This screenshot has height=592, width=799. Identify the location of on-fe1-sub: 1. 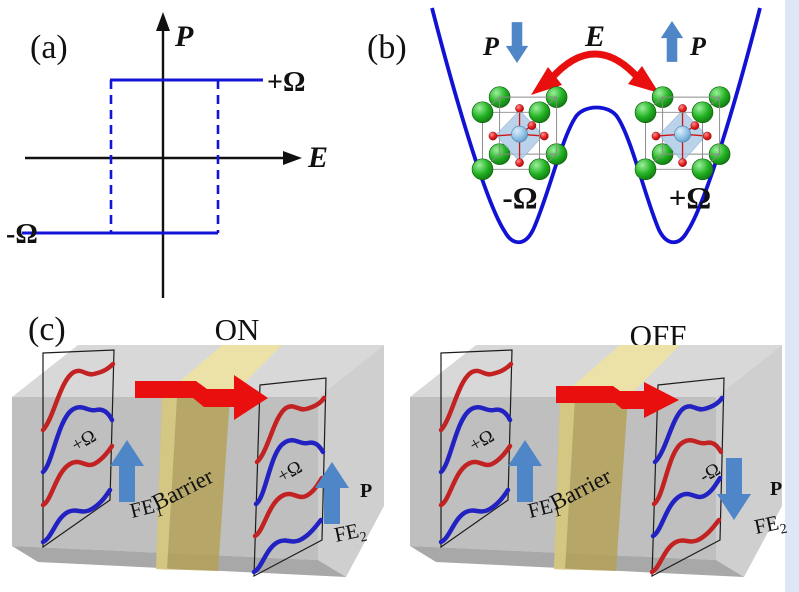
(159, 513).